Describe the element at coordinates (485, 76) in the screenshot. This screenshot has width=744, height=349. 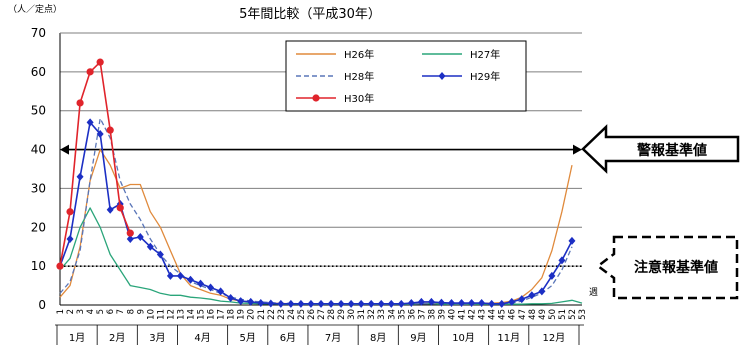
I see `legend-label: H29年` at that location.